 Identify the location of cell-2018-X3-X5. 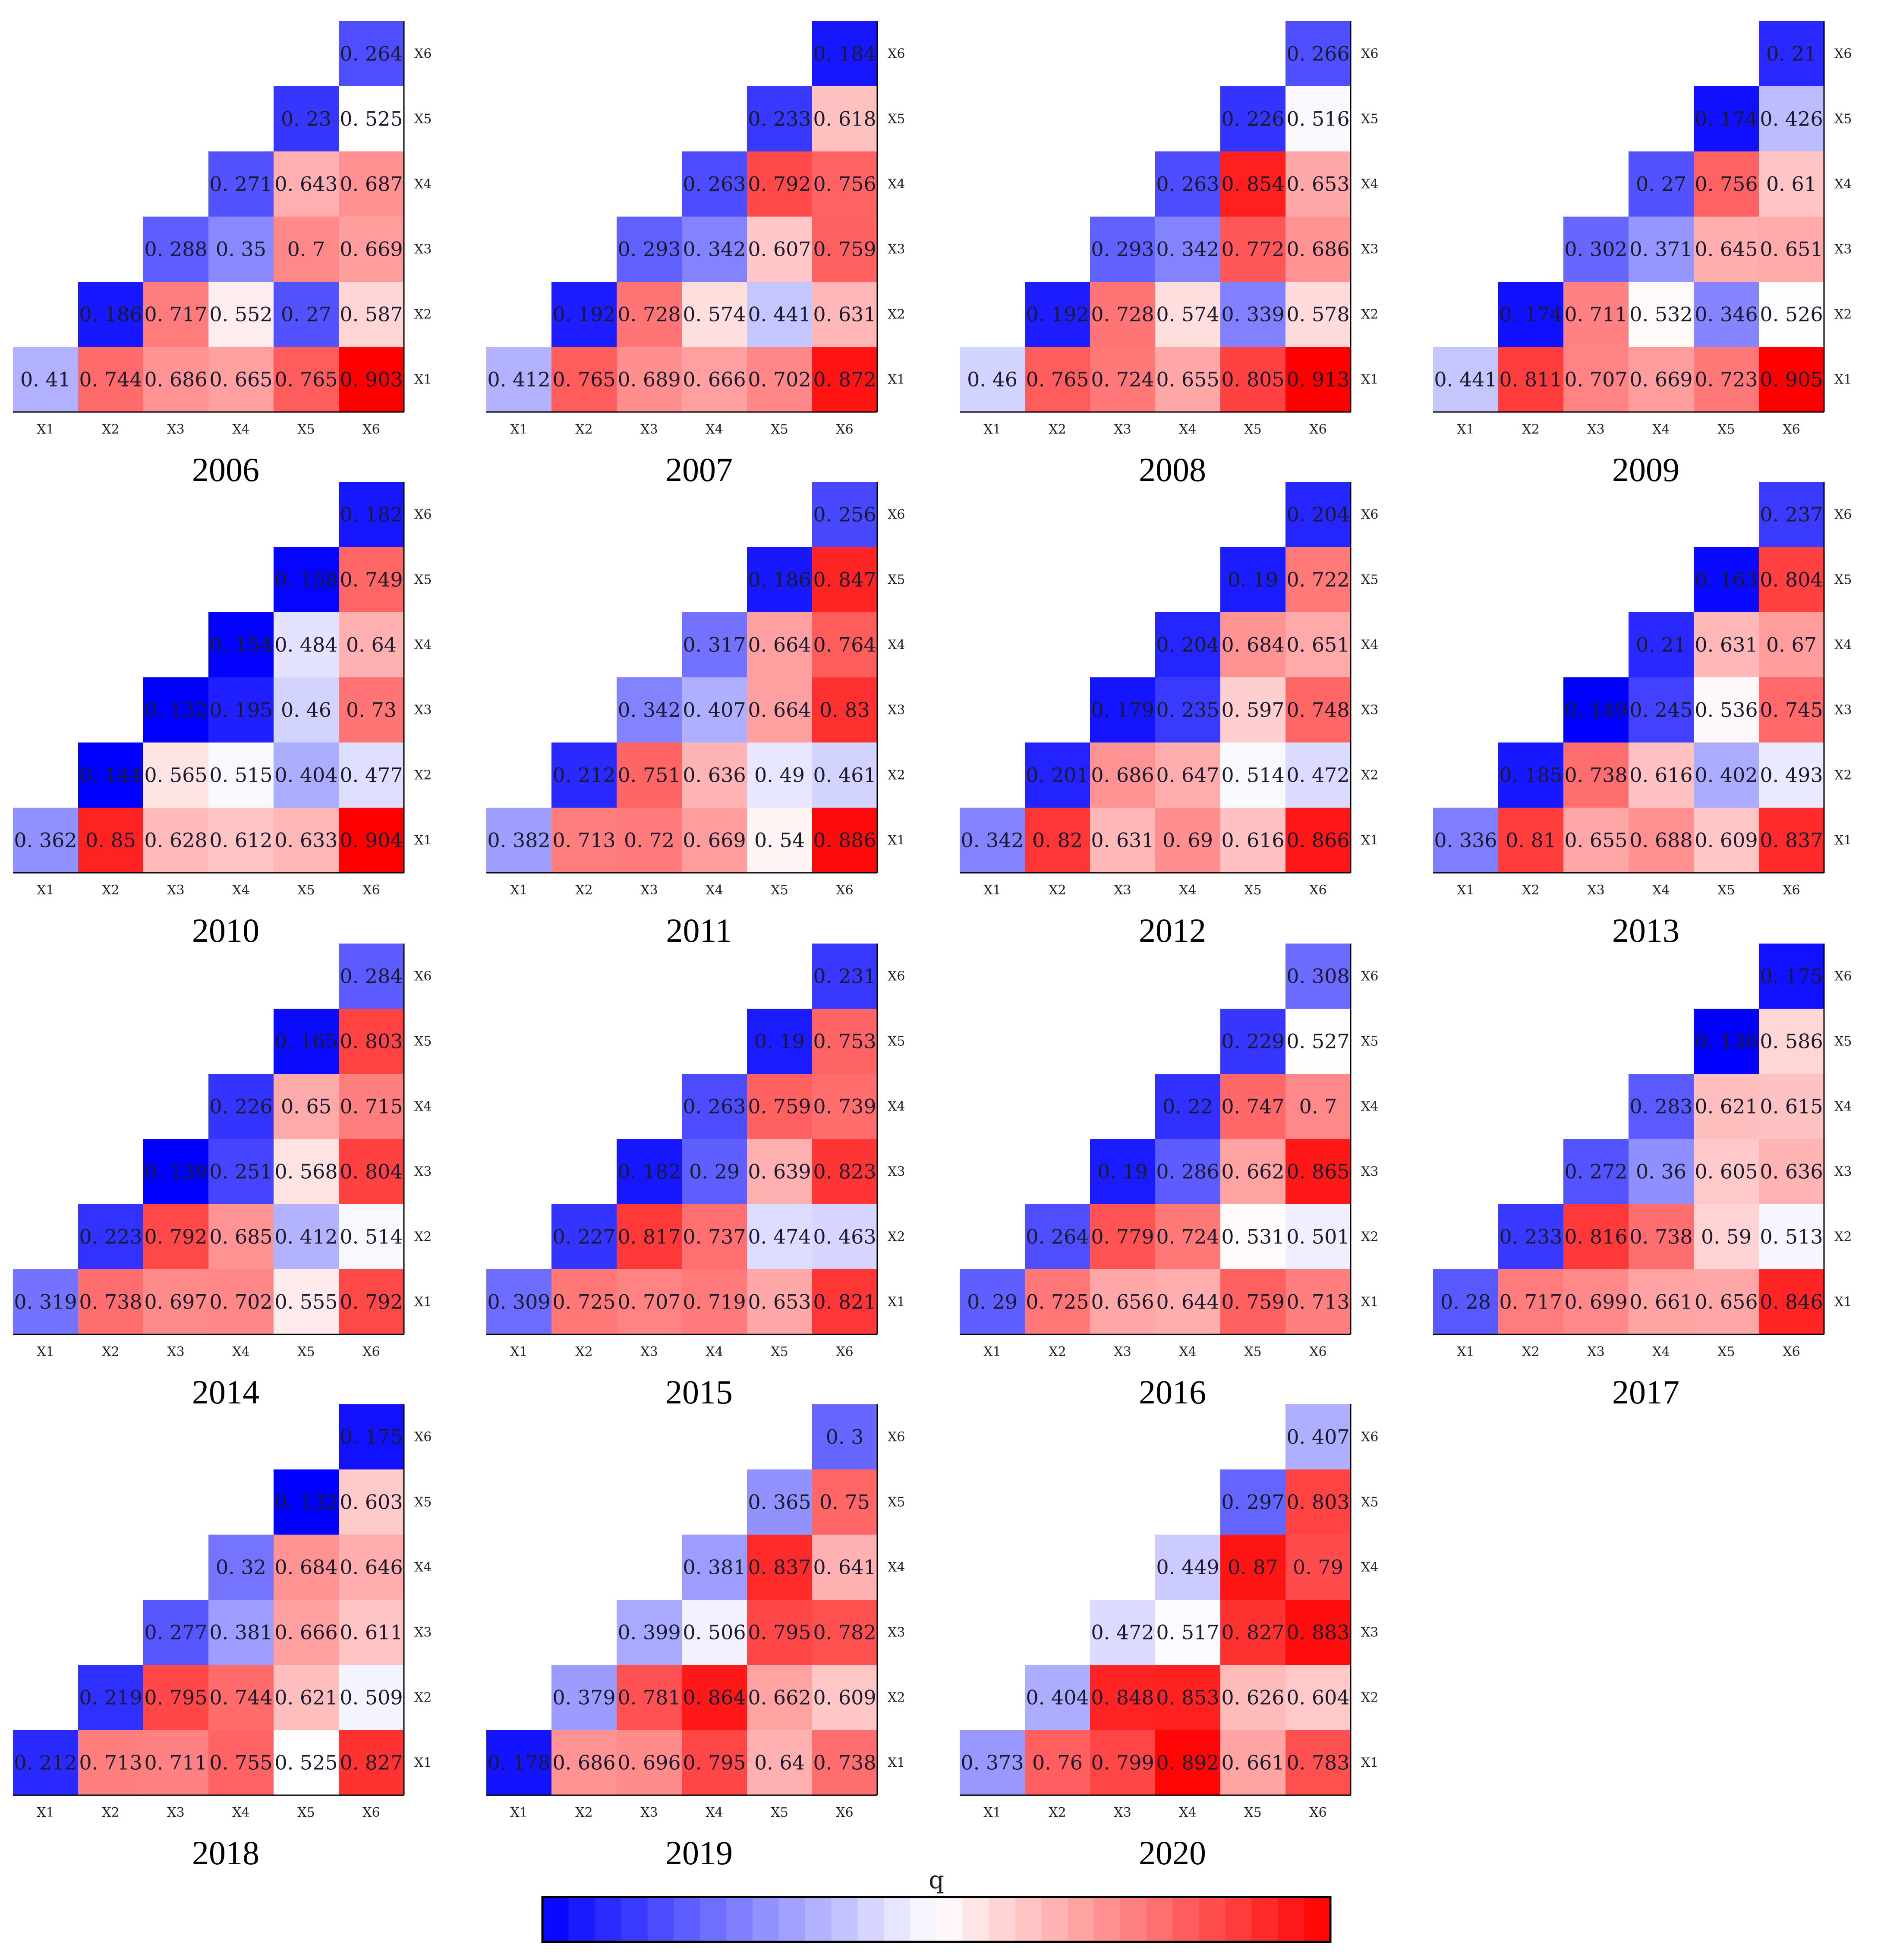
(306, 1633).